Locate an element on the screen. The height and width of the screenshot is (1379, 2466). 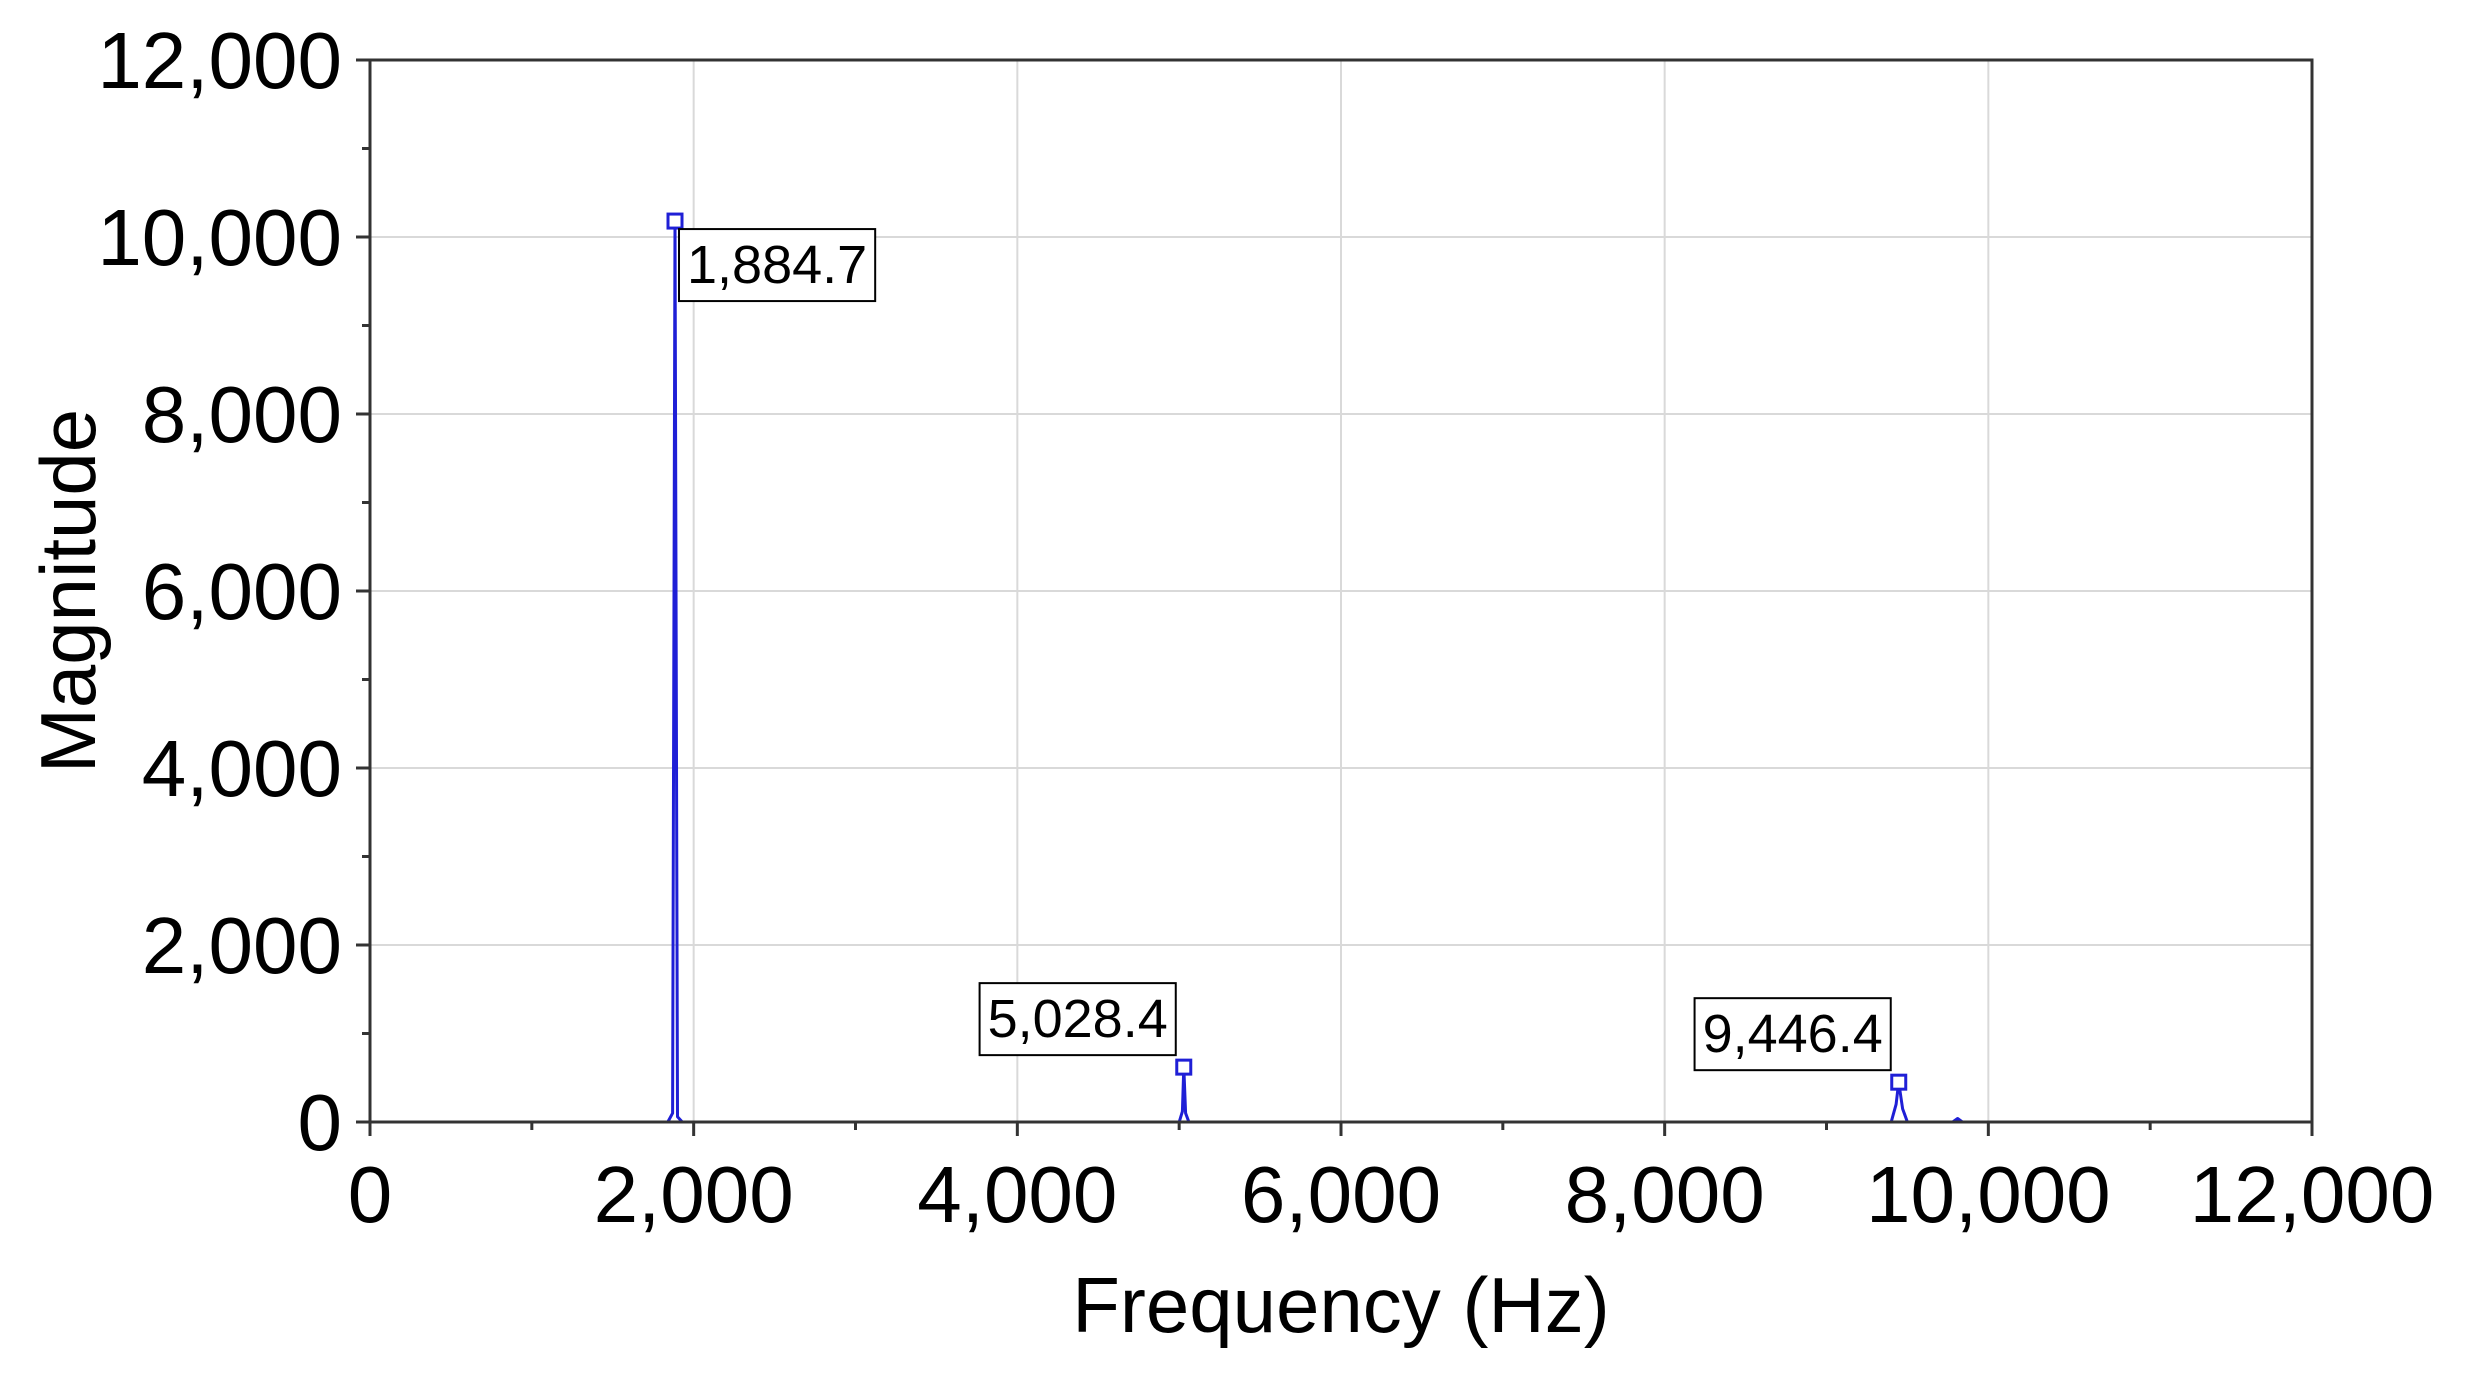
peak-label: 9,446.4 is located at coordinates (1793, 1034).